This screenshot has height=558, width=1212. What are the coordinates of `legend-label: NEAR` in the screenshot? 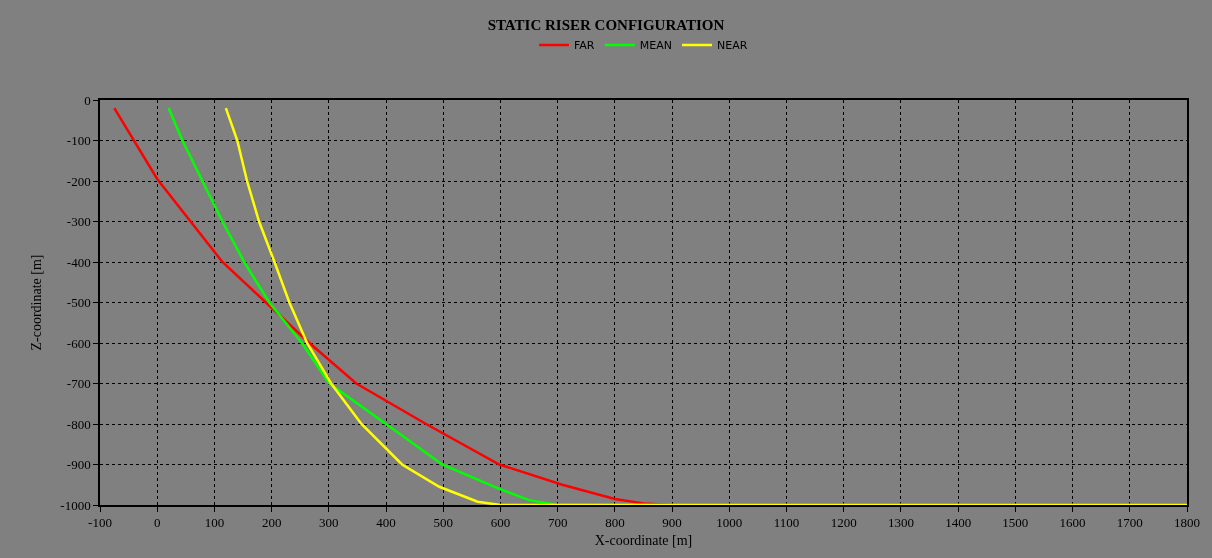 It's located at (732, 46).